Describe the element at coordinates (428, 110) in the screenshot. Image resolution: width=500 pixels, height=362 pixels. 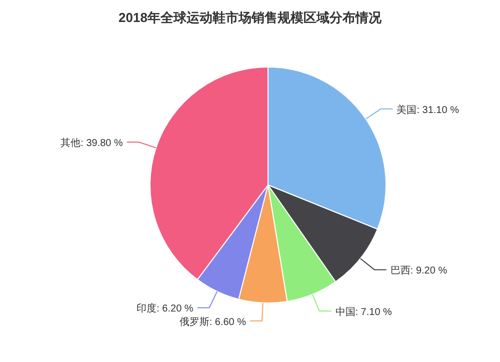
I see `slice-label: 美国: 31.10 %` at that location.